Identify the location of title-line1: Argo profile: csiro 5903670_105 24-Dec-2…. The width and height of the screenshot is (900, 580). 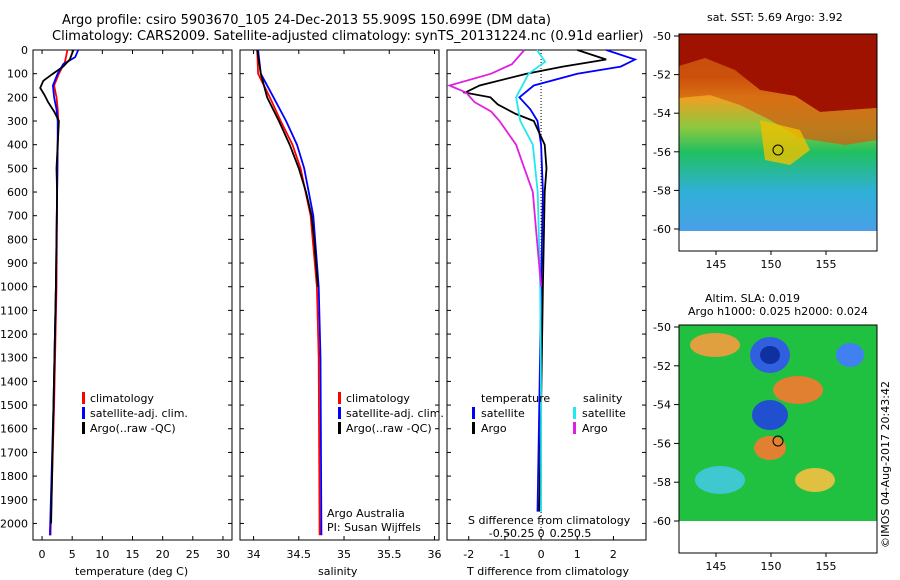
(306, 20).